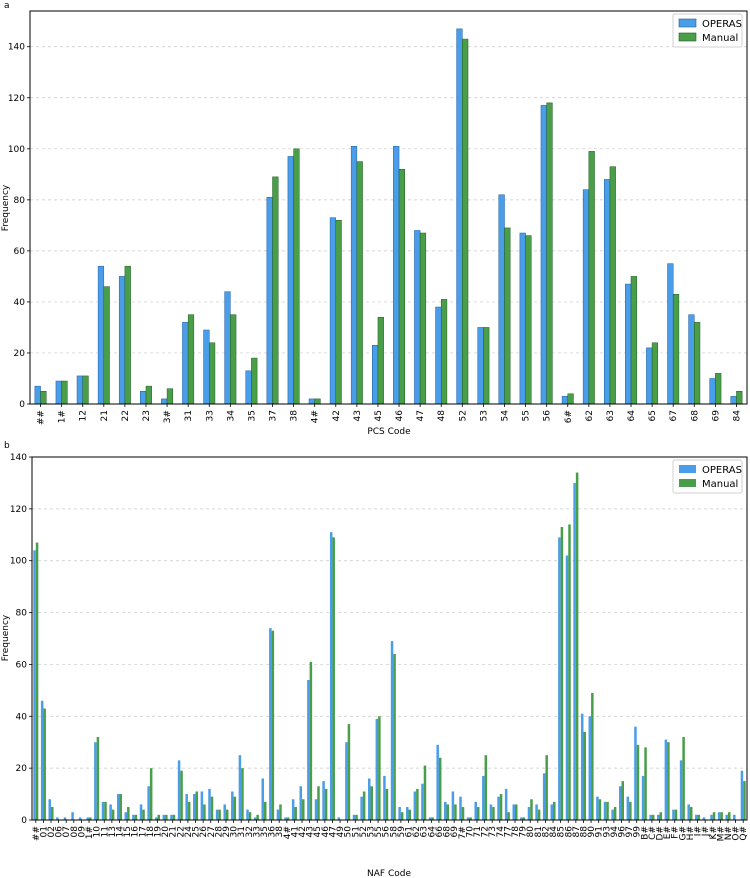  What do you see at coordinates (421, 415) in the screenshot?
I see `panel-a-x-tick-label: 47` at bounding box center [421, 415].